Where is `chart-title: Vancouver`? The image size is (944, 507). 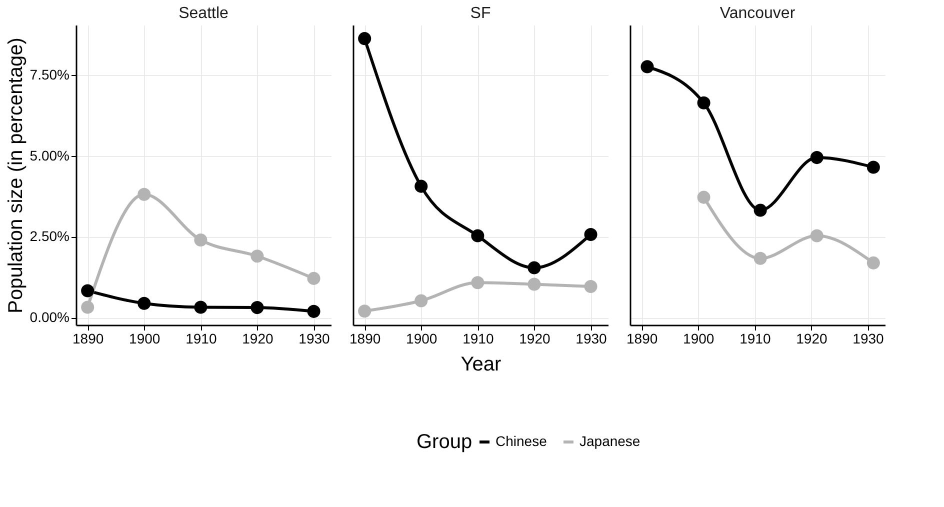
chart-title: Vancouver is located at coordinates (758, 13).